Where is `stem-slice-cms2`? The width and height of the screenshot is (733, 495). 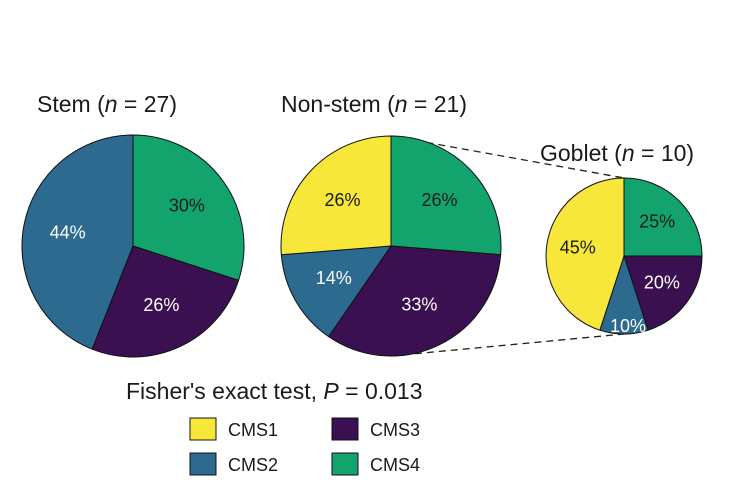
stem-slice-cms2 is located at coordinates (77, 242).